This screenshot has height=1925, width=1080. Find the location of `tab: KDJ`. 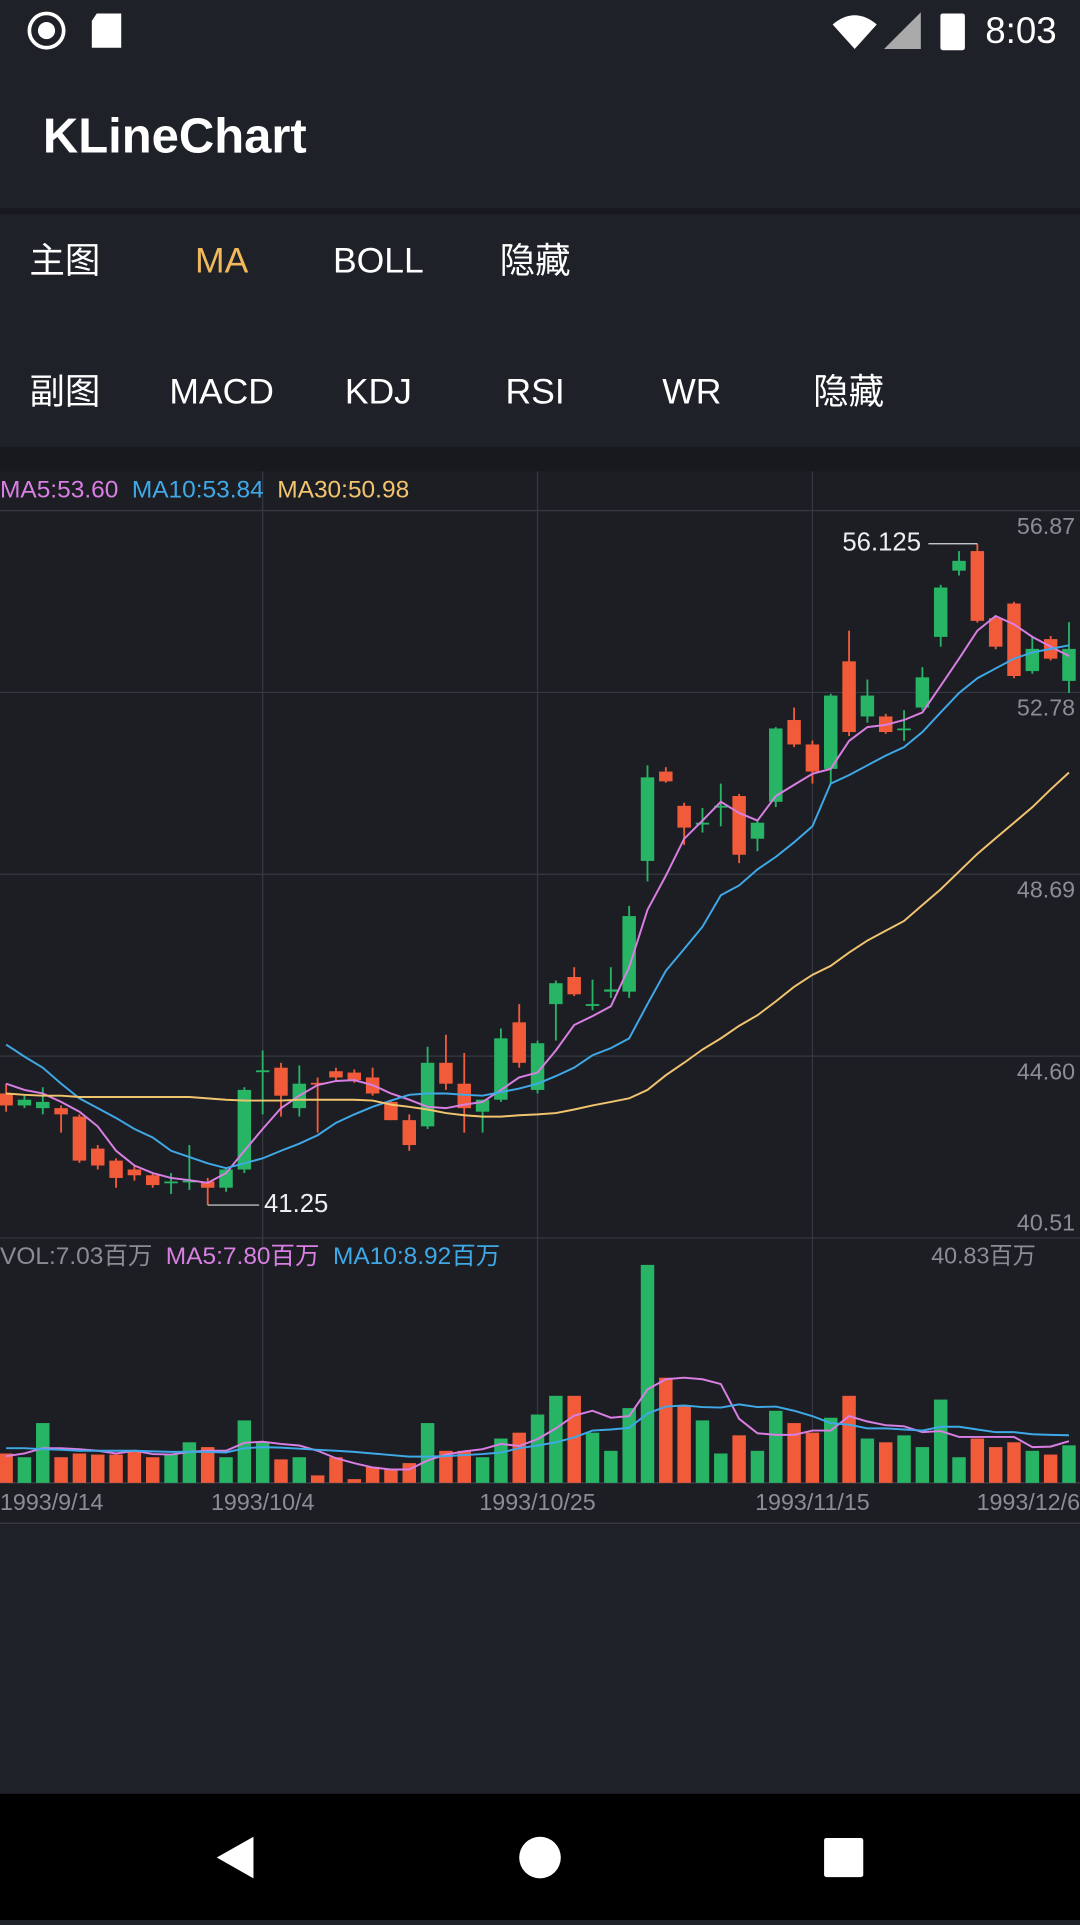

tab: KDJ is located at coordinates (378, 392).